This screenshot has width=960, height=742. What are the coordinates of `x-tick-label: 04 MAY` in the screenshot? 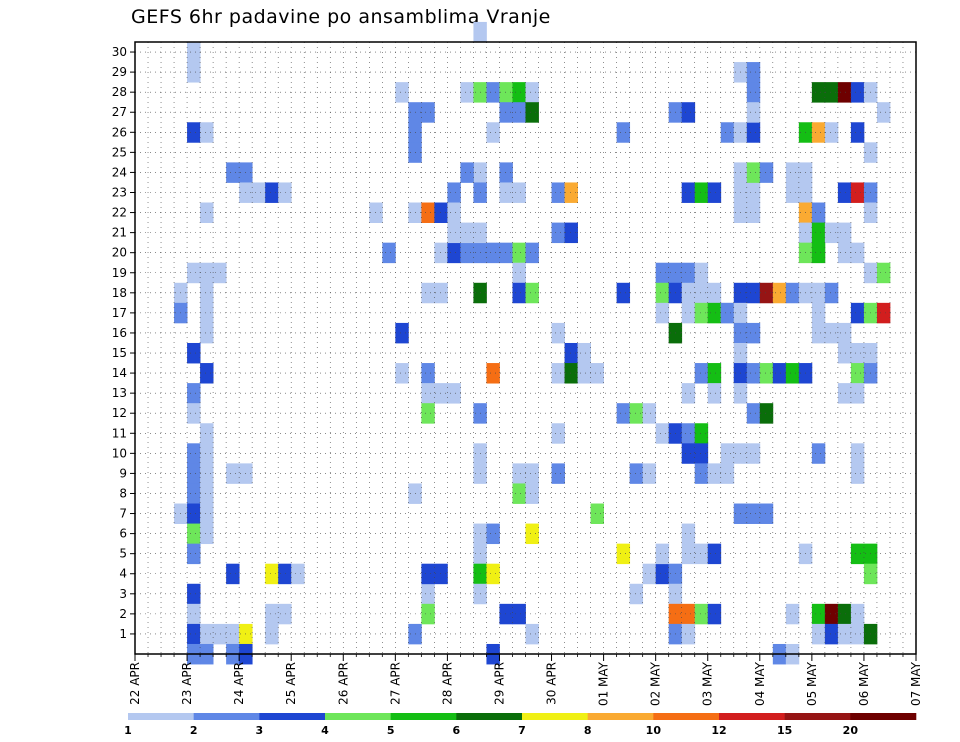 It's located at (760, 683).